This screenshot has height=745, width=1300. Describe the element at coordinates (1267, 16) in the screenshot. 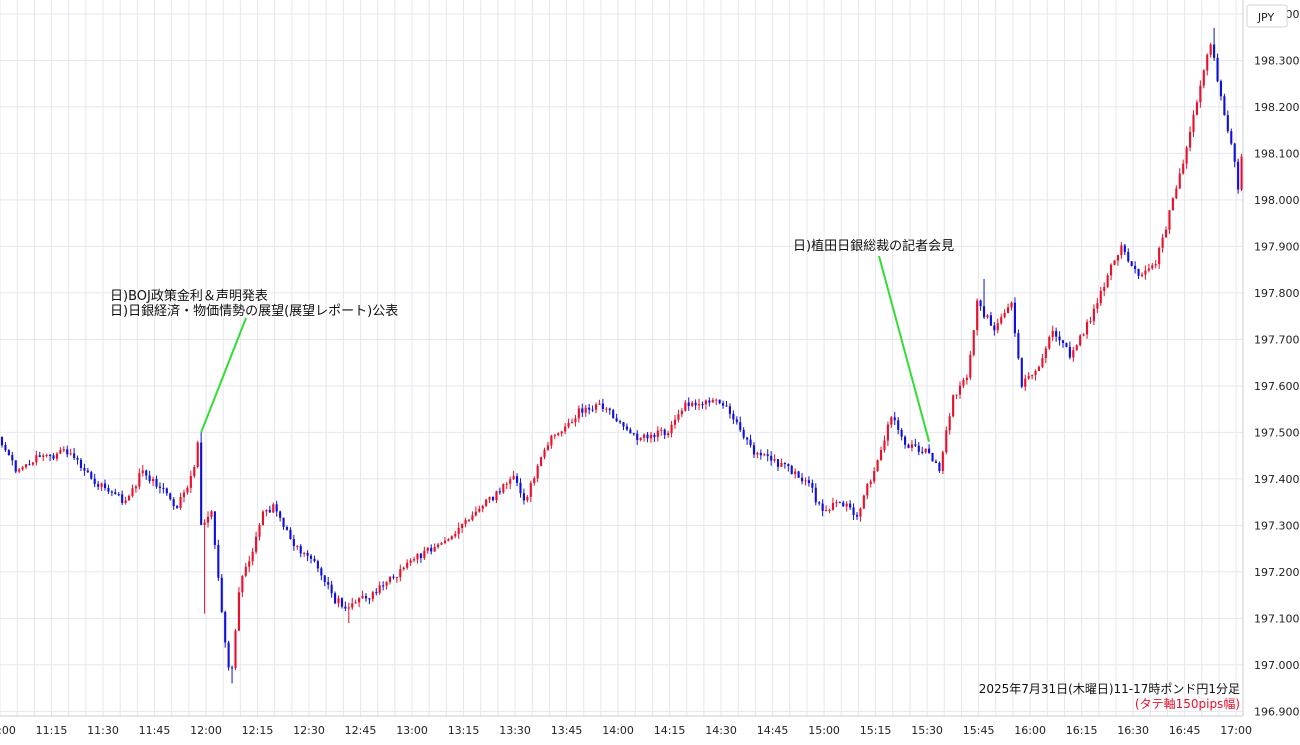

I see `currency-box` at that location.